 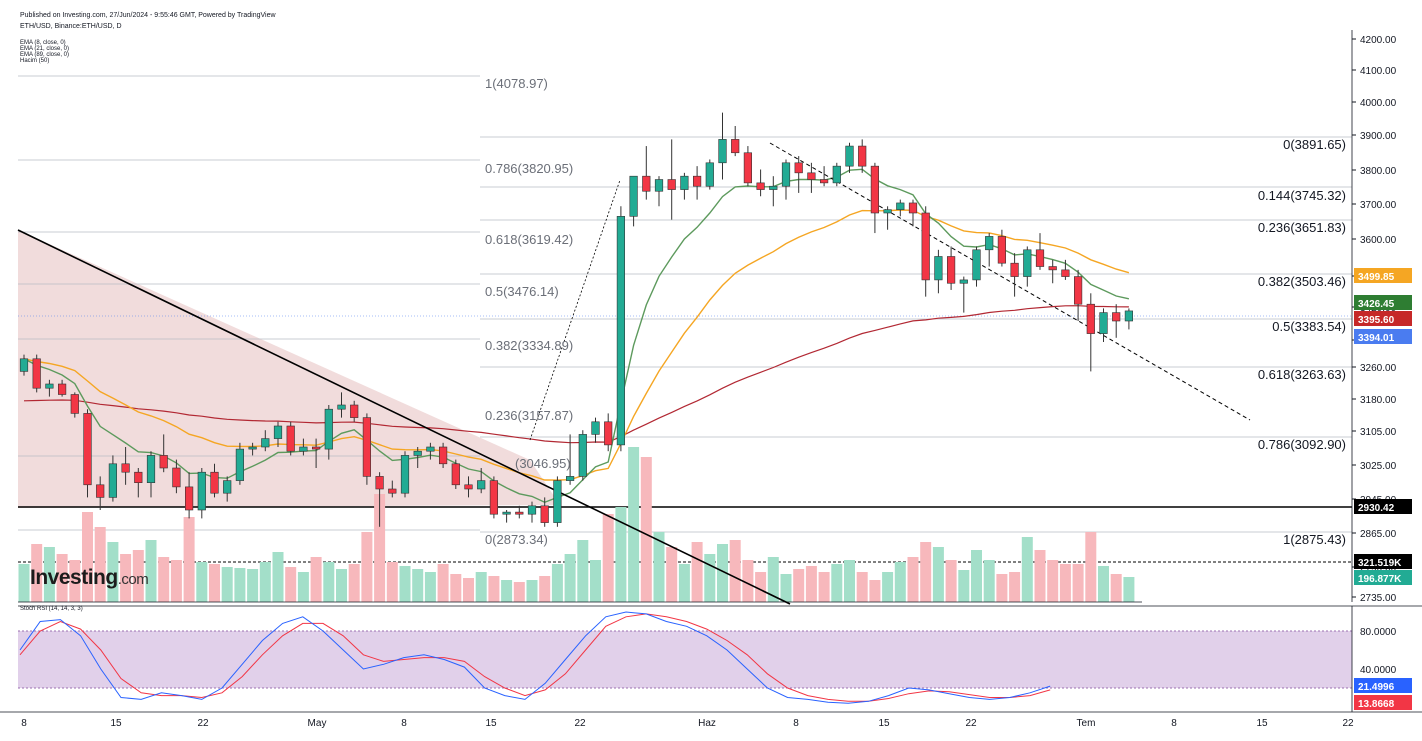 I want to click on fib-label-left: 0.618(3619.42), so click(x=529, y=239).